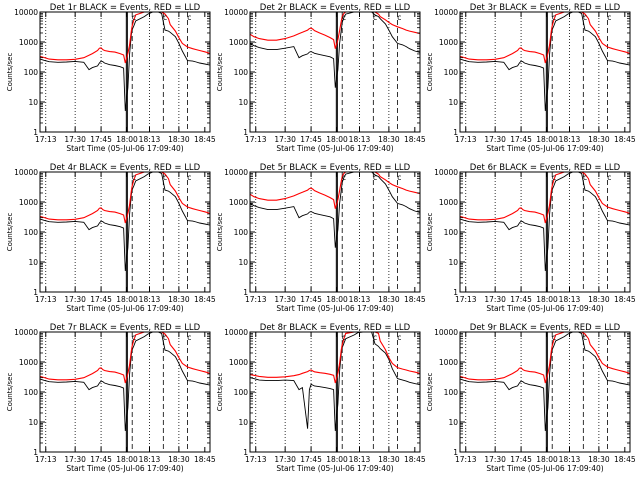 The width and height of the screenshot is (640, 480). Describe the element at coordinates (545, 168) in the screenshot. I see `chart-title: Det 6r BLACK = Events, RED = LLD` at that location.